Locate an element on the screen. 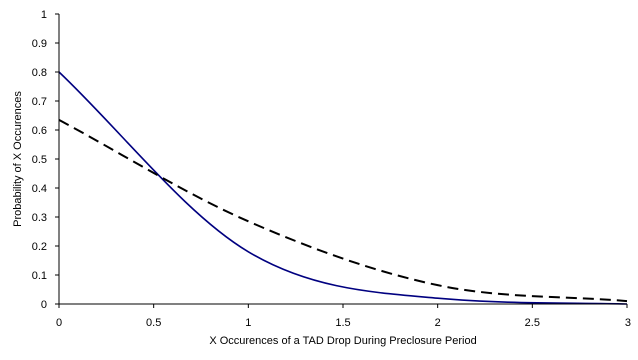 The height and width of the screenshot is (360, 638). x-tick-label: 0 is located at coordinates (59, 323).